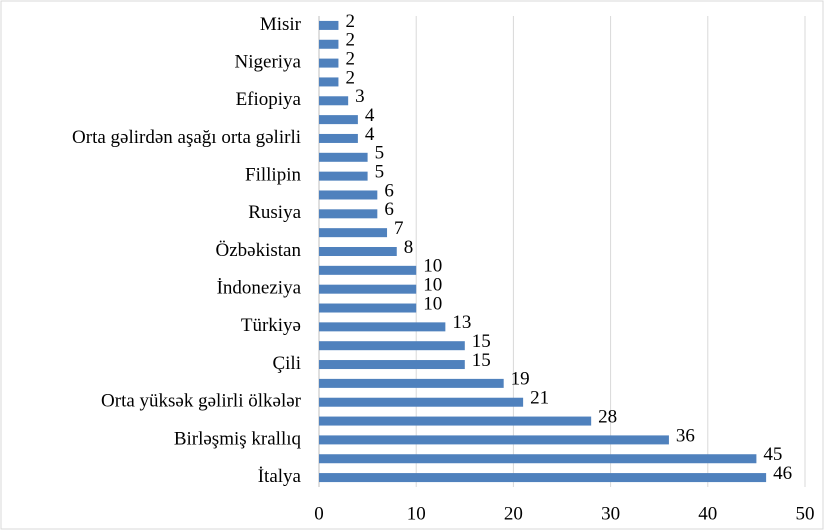  What do you see at coordinates (607, 416) in the screenshot?
I see `value-label: 28` at bounding box center [607, 416].